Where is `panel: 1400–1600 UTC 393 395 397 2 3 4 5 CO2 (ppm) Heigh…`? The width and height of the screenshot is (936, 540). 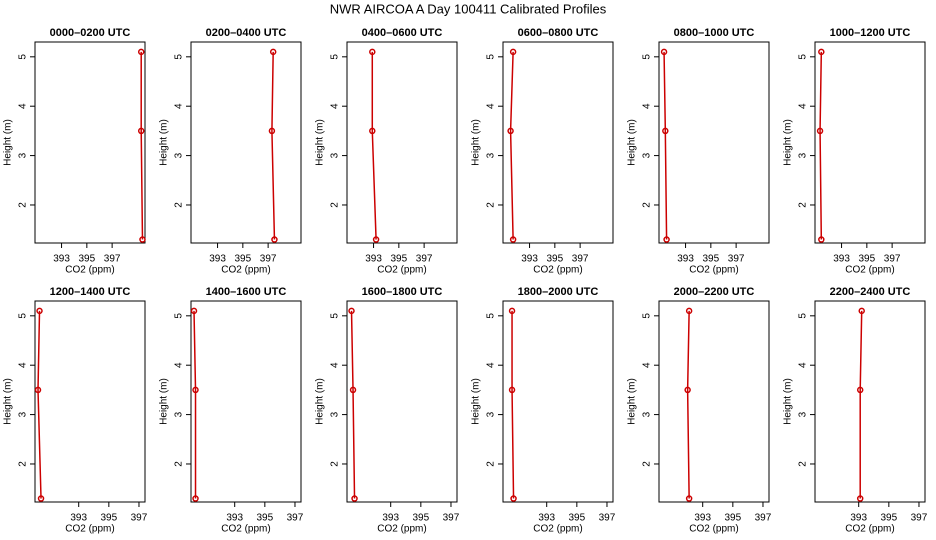
panel: 1400–1600 UTC 393 395 397 2 3 4 5 CO2 (ppm) Heigh… is located at coordinates (231, 410).